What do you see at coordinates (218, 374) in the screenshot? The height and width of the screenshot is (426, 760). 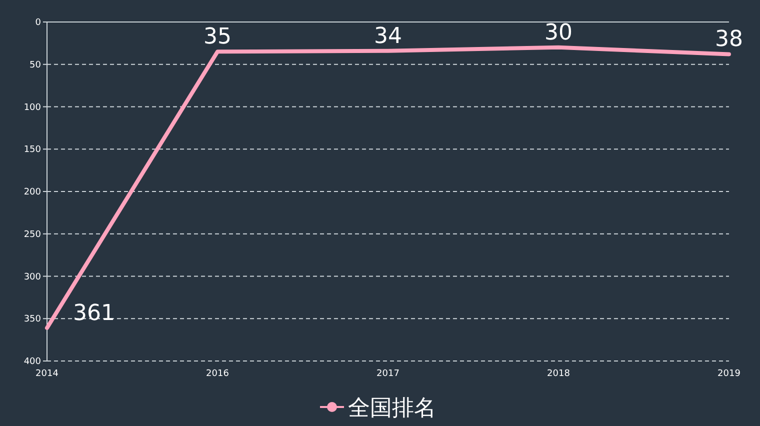 I see `x-tick-label: 2016` at bounding box center [218, 374].